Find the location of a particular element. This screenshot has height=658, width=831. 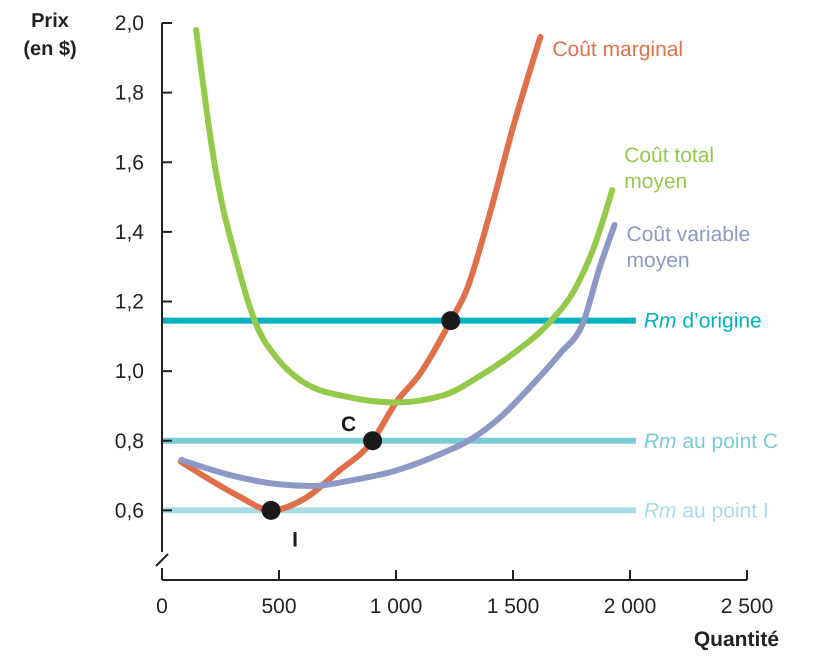

x-tick-label: 1 500 is located at coordinates (513, 606).